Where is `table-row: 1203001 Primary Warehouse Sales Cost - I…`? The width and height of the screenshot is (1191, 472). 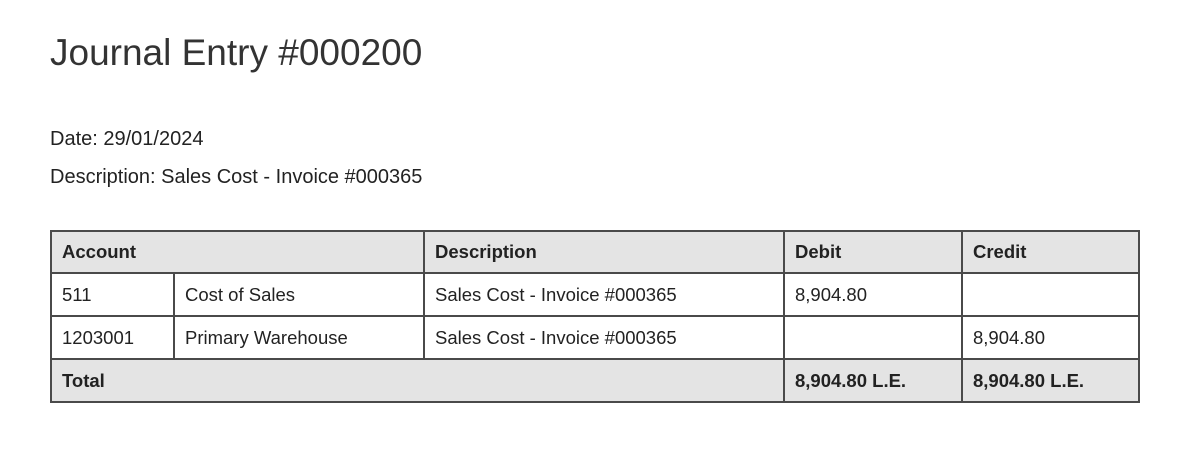 table-row: 1203001 Primary Warehouse Sales Cost - I… is located at coordinates (595, 337).